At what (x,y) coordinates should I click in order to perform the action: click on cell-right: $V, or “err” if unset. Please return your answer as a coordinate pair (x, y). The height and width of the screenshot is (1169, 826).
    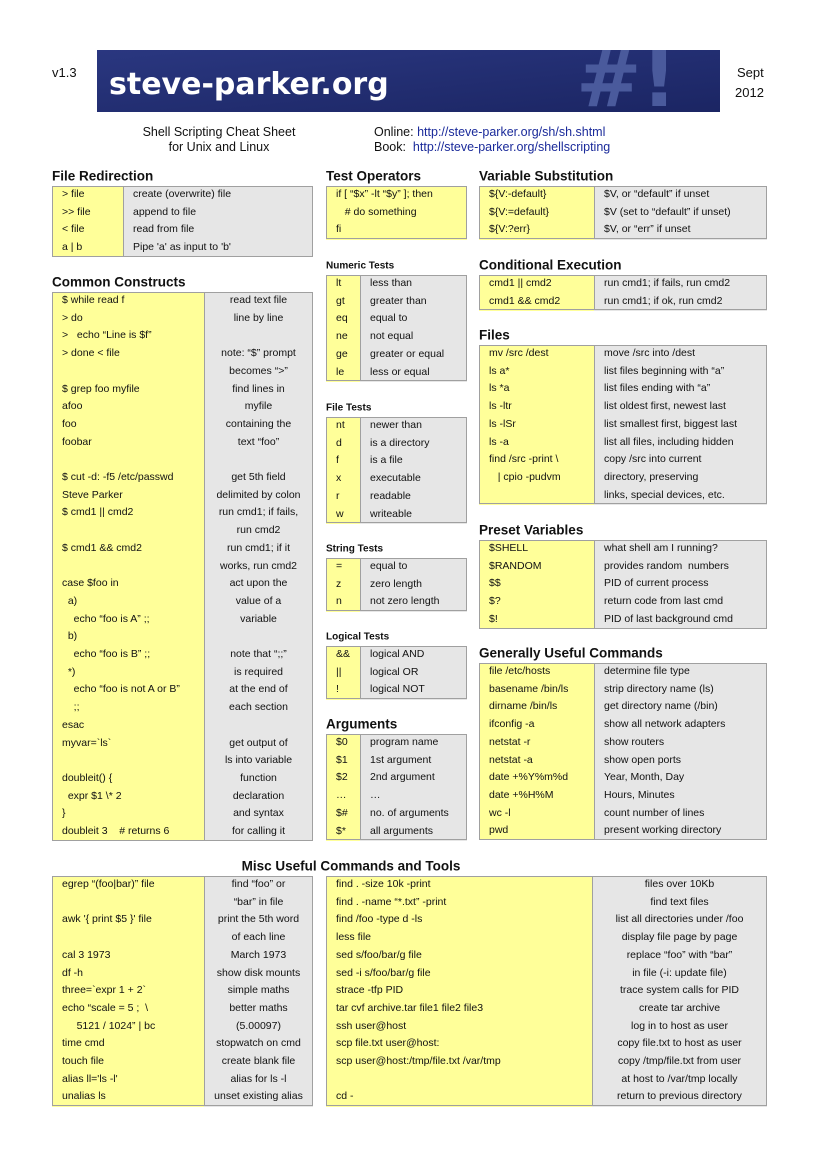
    Looking at the image, I should click on (680, 230).